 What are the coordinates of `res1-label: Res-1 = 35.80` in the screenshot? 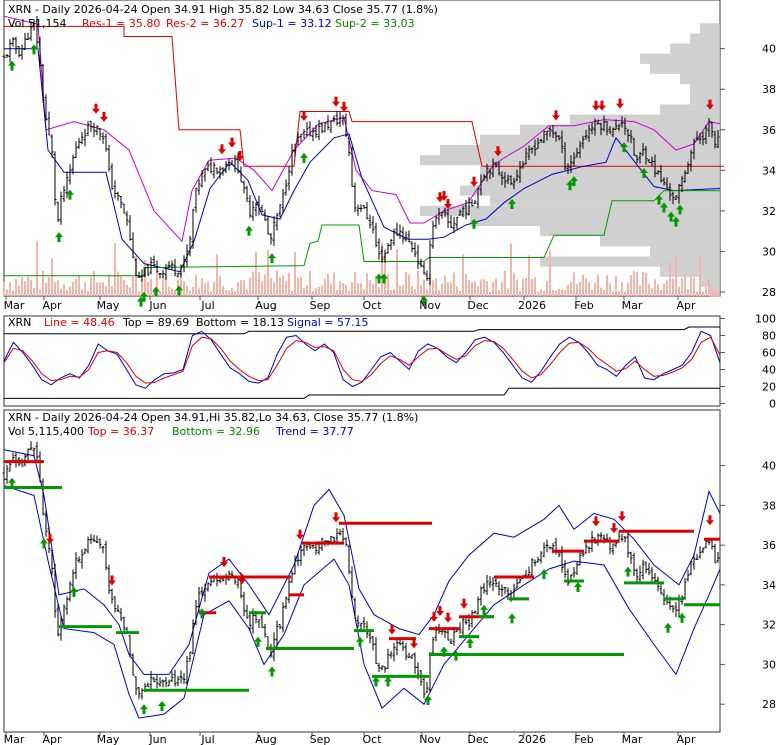 It's located at (121, 23).